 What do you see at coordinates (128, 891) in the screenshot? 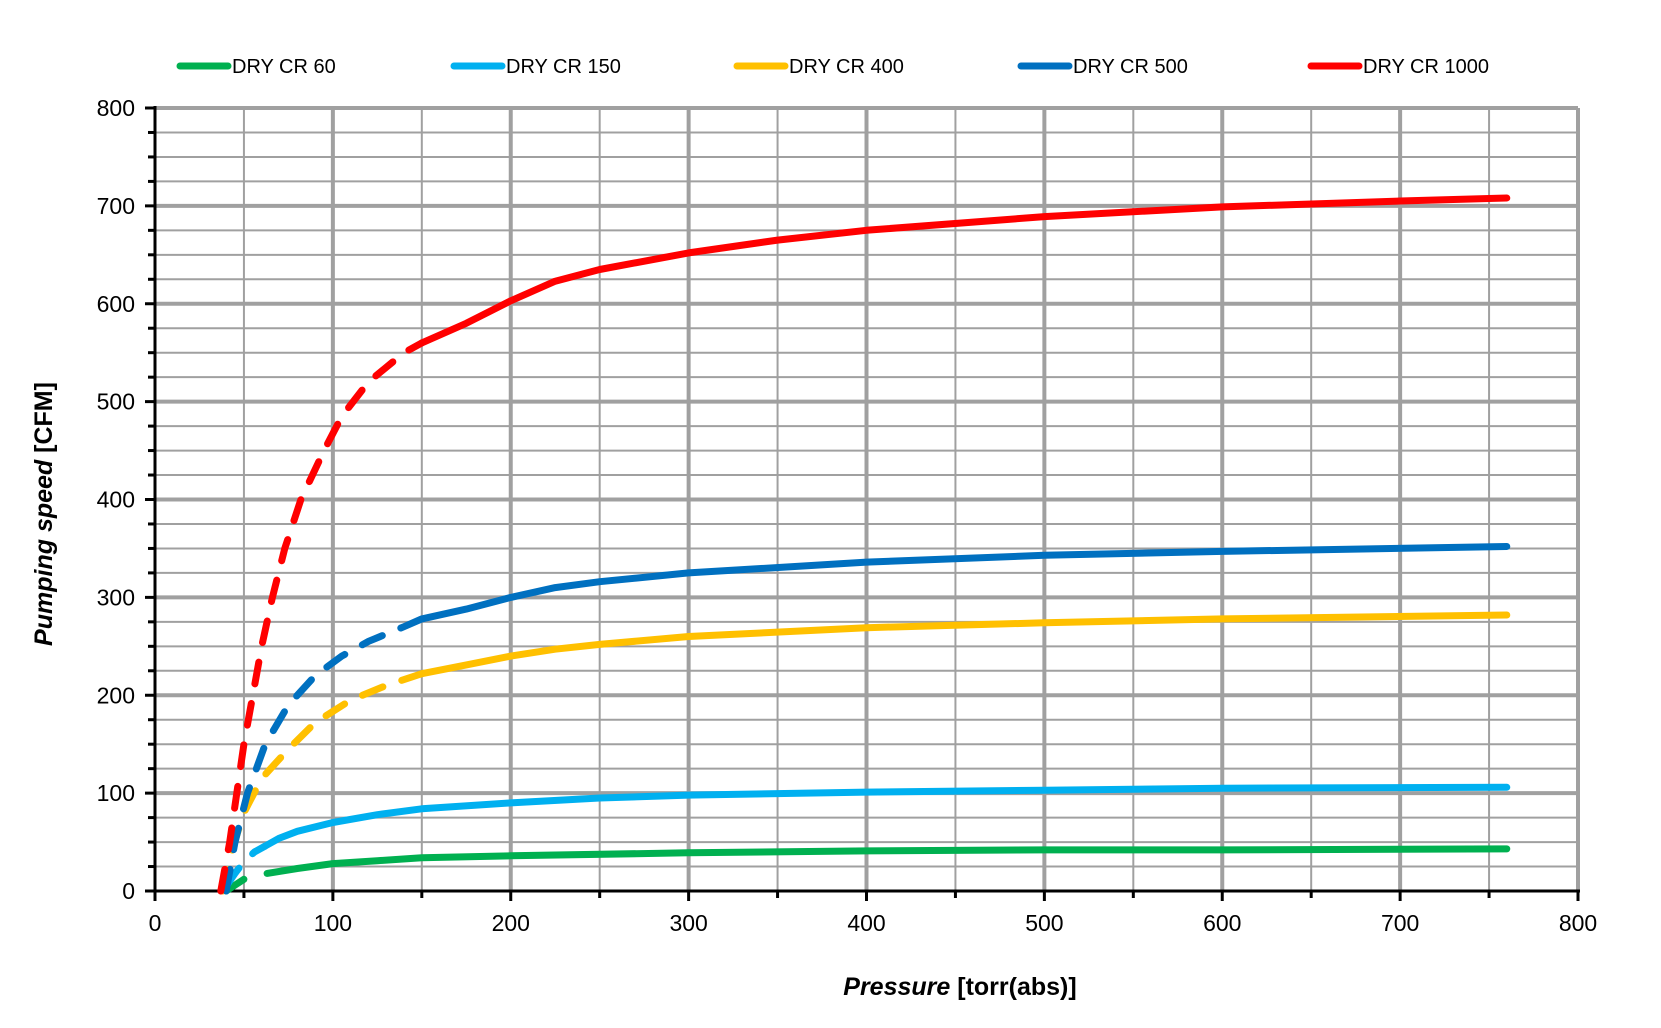
I see `y-tick-label: 0` at bounding box center [128, 891].